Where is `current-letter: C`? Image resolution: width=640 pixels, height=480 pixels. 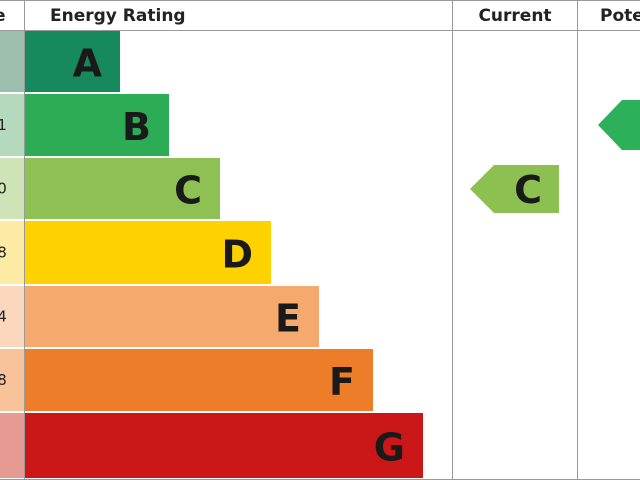 current-letter: C is located at coordinates (528, 190).